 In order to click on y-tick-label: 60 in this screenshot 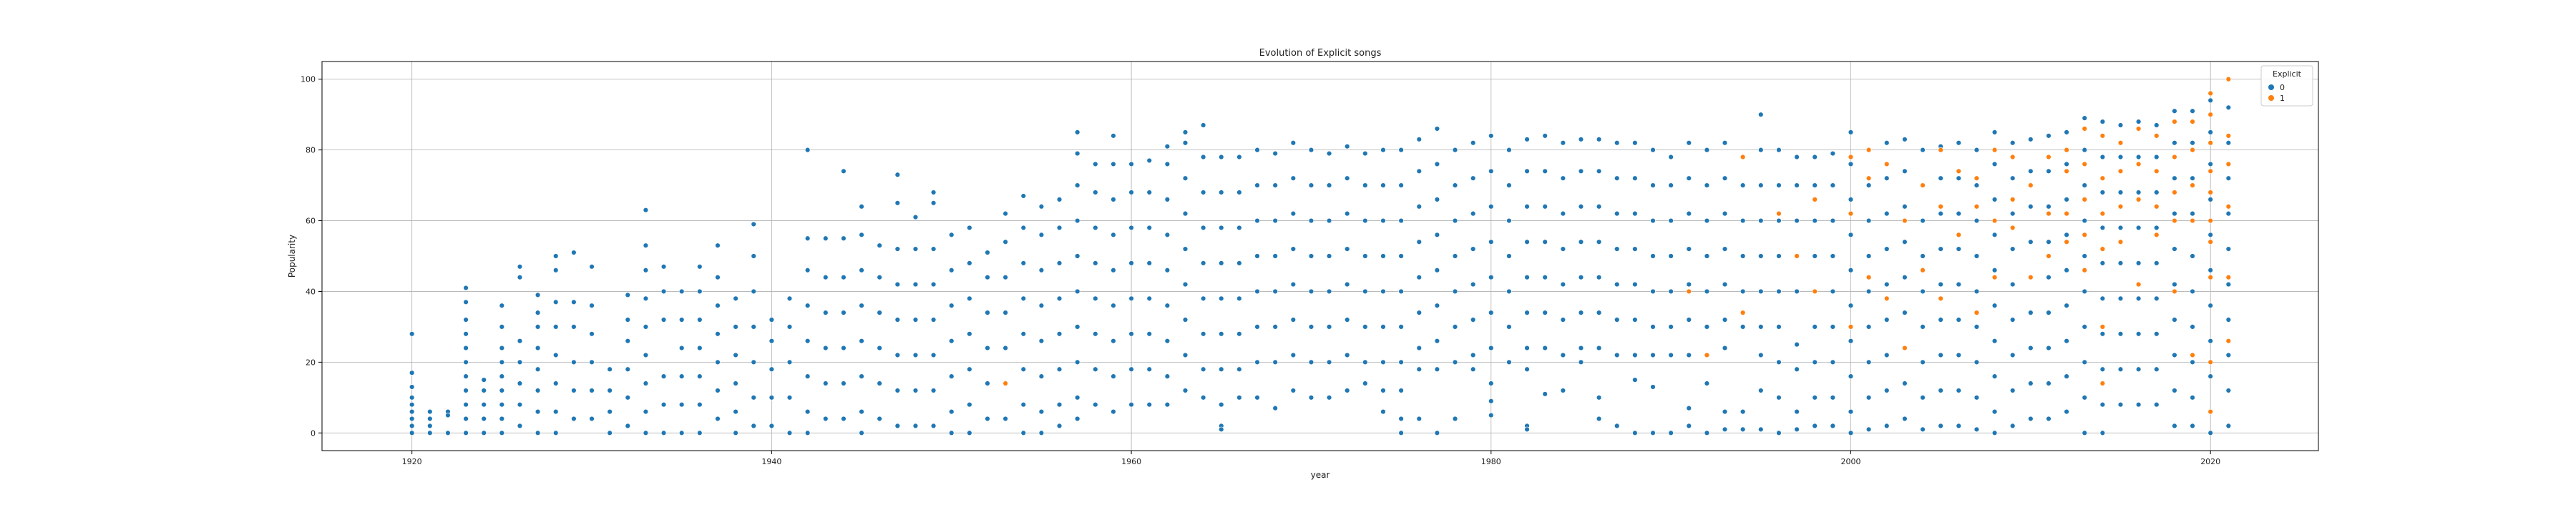, I will do `click(311, 221)`.